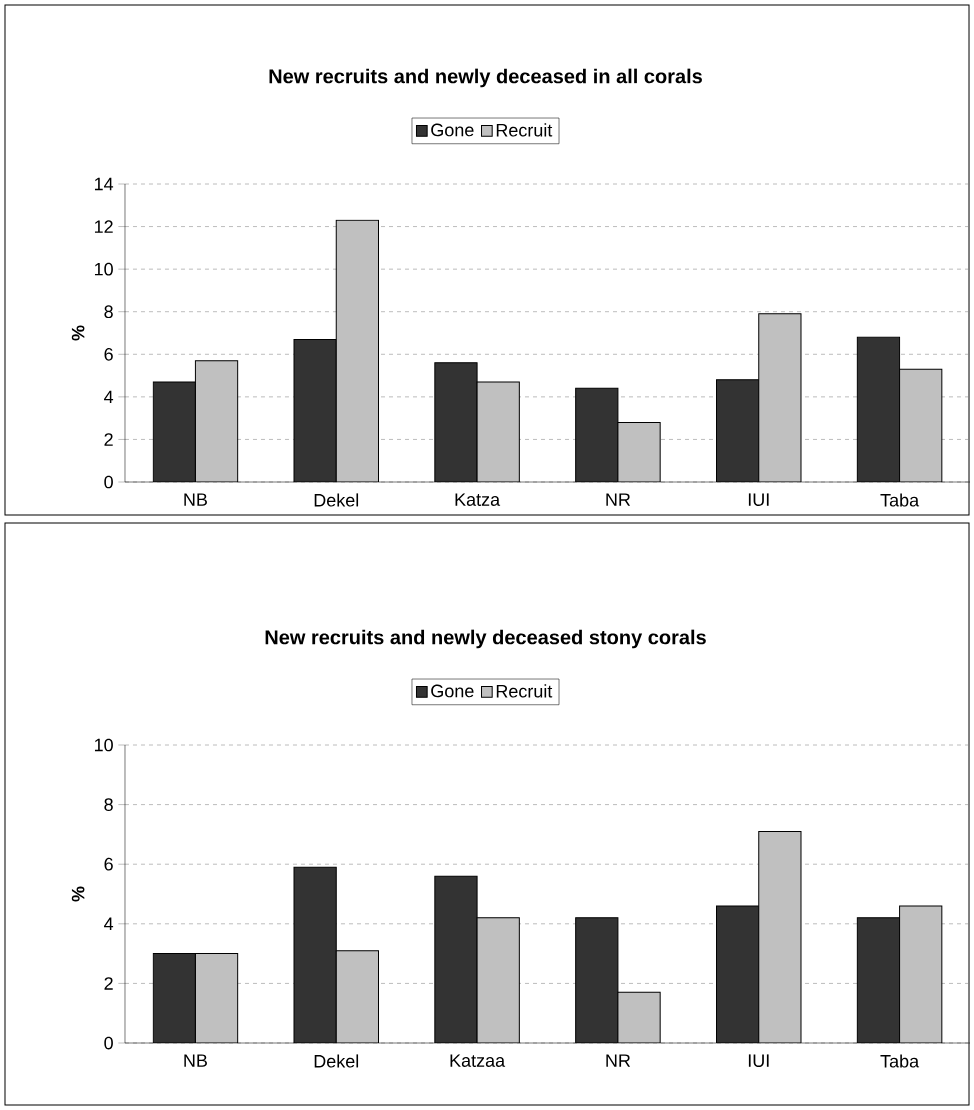  Describe the element at coordinates (477, 1060) in the screenshot. I see `x-tick-label: Katzaa` at that location.